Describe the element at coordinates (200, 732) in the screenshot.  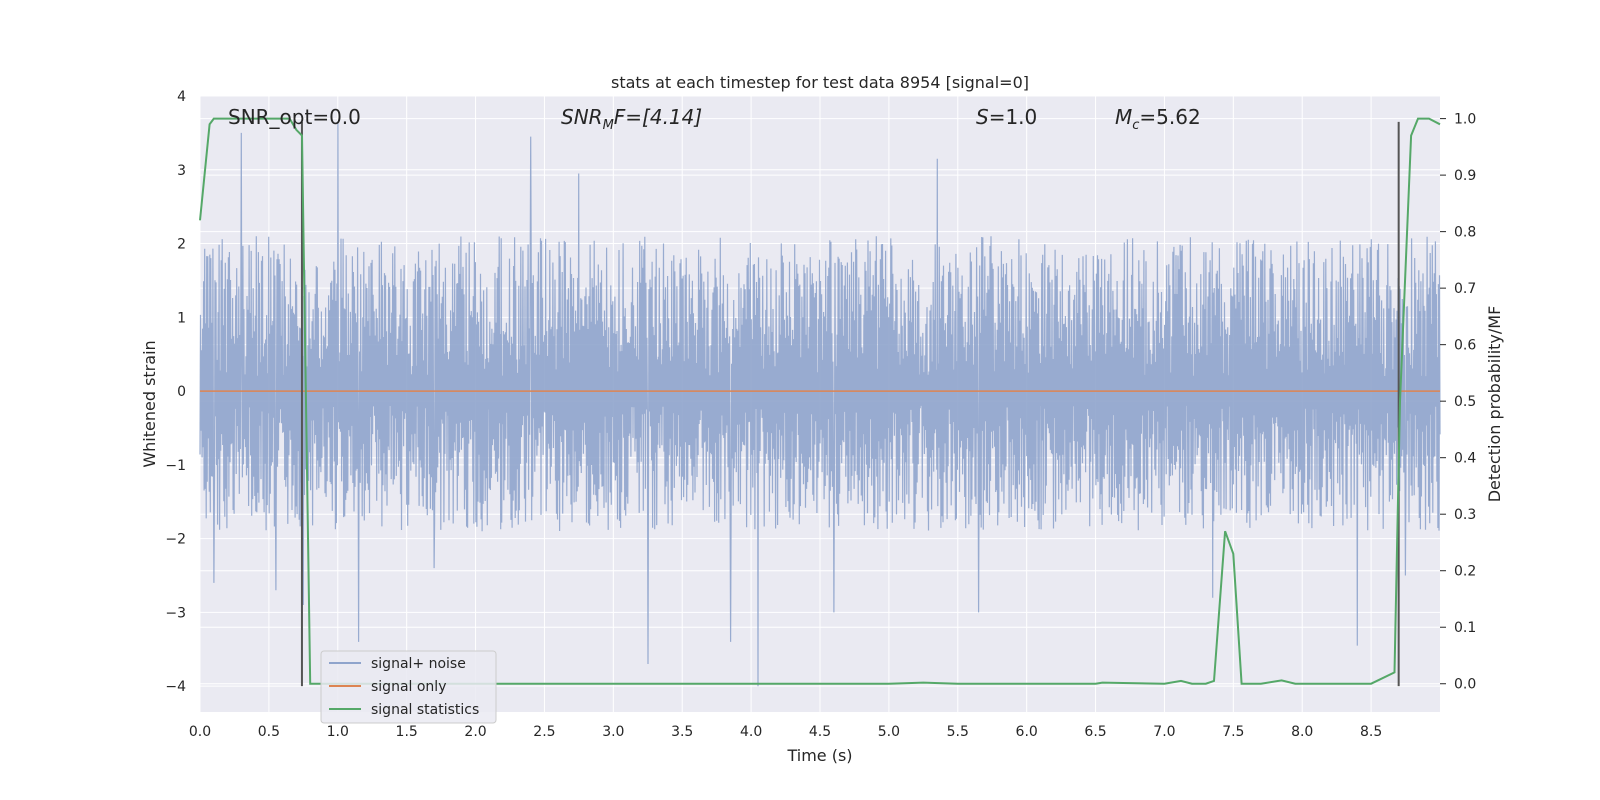
I see `x-tick-label: 0.0` at that location.